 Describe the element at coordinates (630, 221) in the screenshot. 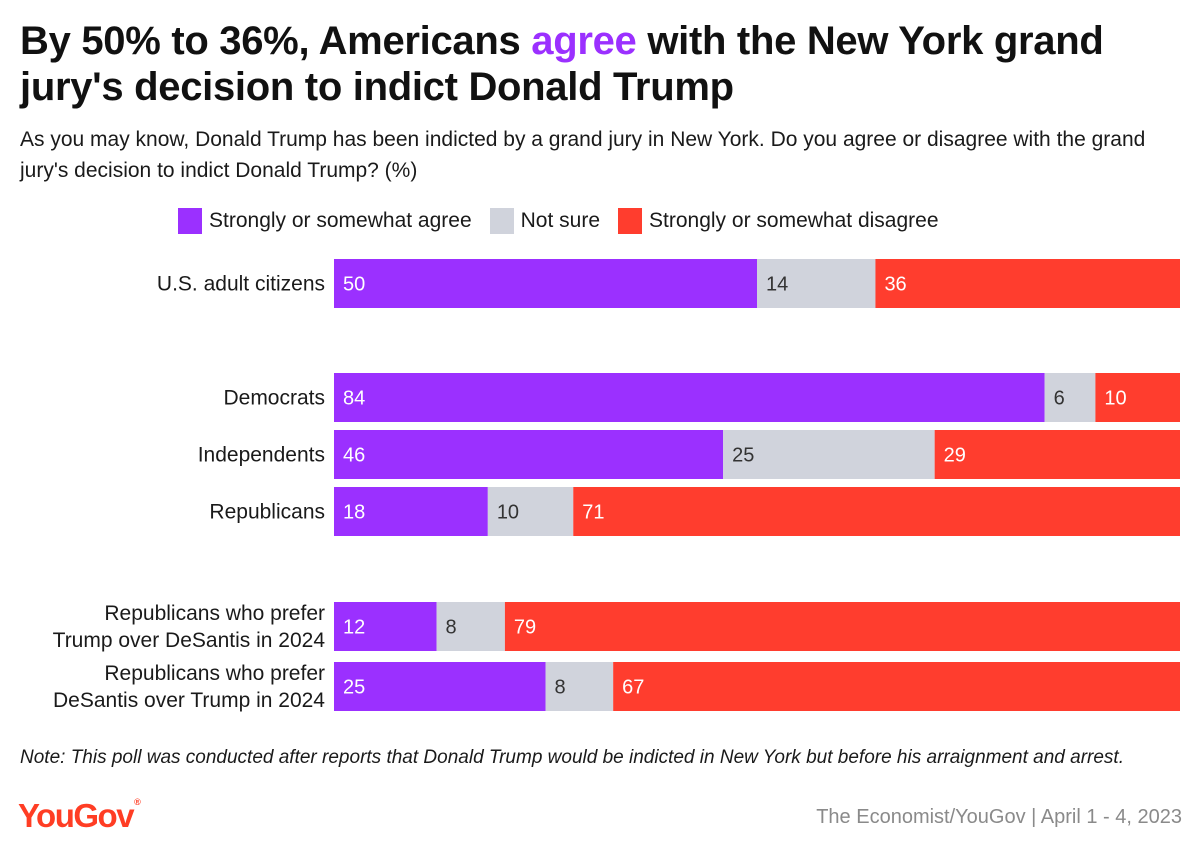

I see `legend-swatch-disagree` at that location.